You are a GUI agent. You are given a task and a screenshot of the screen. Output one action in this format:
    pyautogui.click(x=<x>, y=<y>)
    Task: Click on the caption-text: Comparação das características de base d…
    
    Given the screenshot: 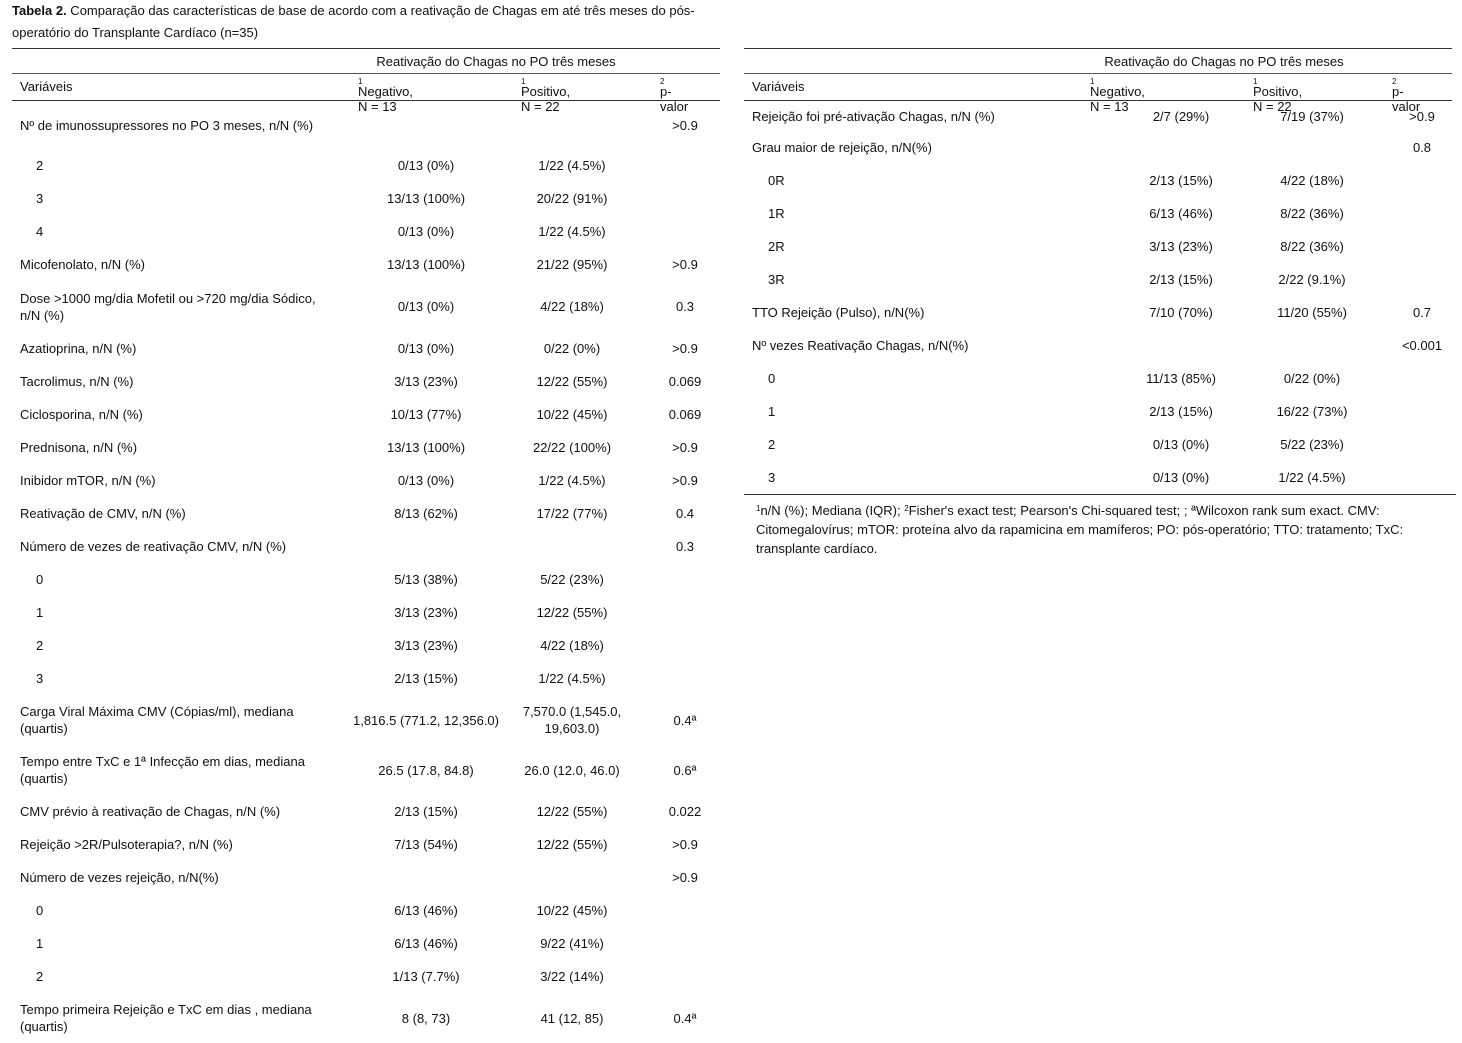 What is the action you would take?
    pyautogui.click(x=353, y=21)
    